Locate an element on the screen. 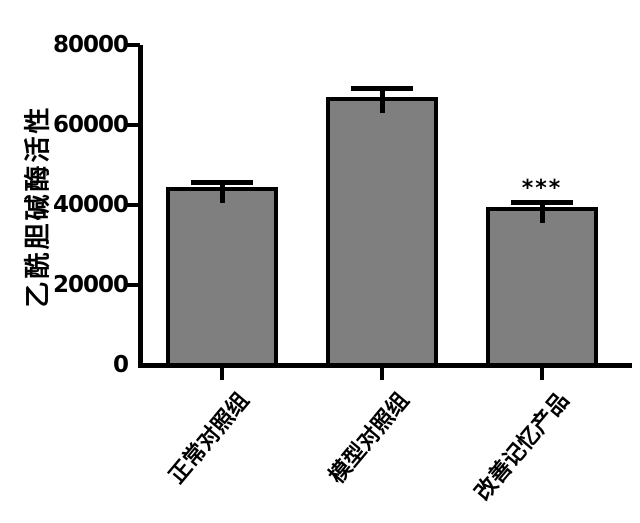 The image size is (640, 523). y-axis-line is located at coordinates (140, 206).